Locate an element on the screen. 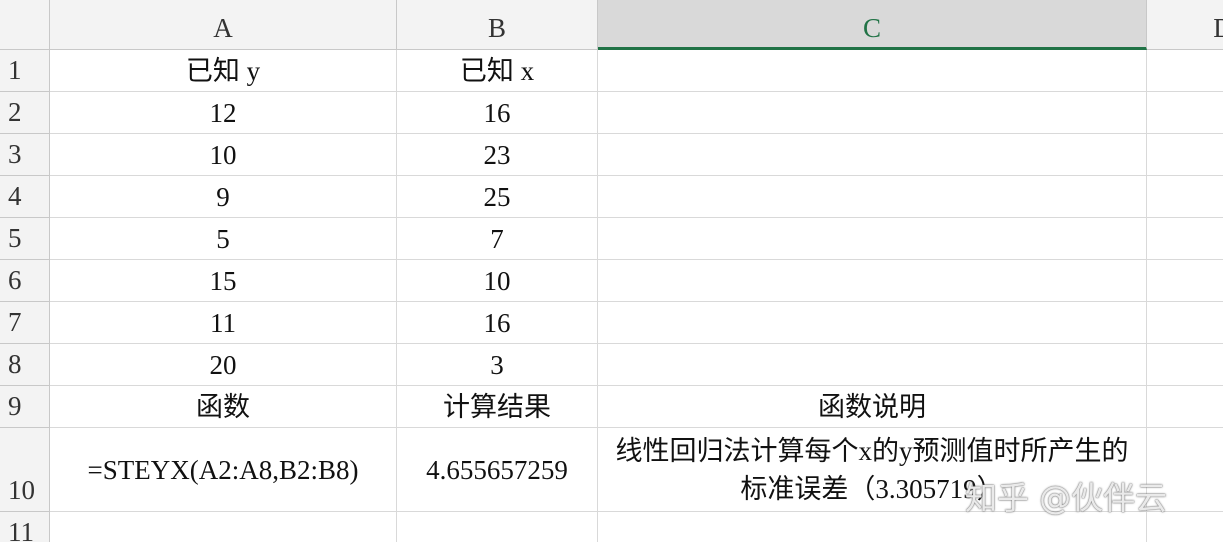 The height and width of the screenshot is (542, 1223). row-header: 4 is located at coordinates (25, 197).